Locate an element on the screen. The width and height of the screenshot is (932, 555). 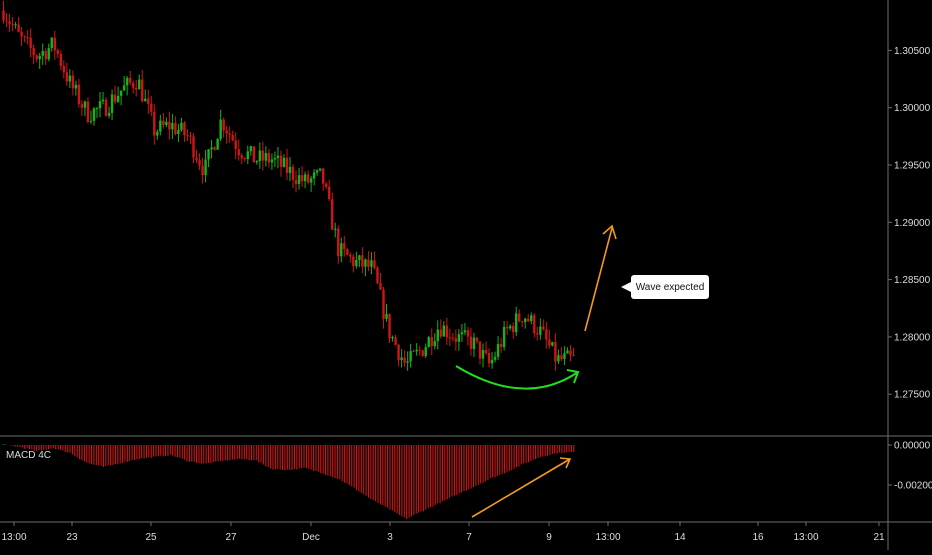
macd-layer: MACD 4C is located at coordinates (288, 482).